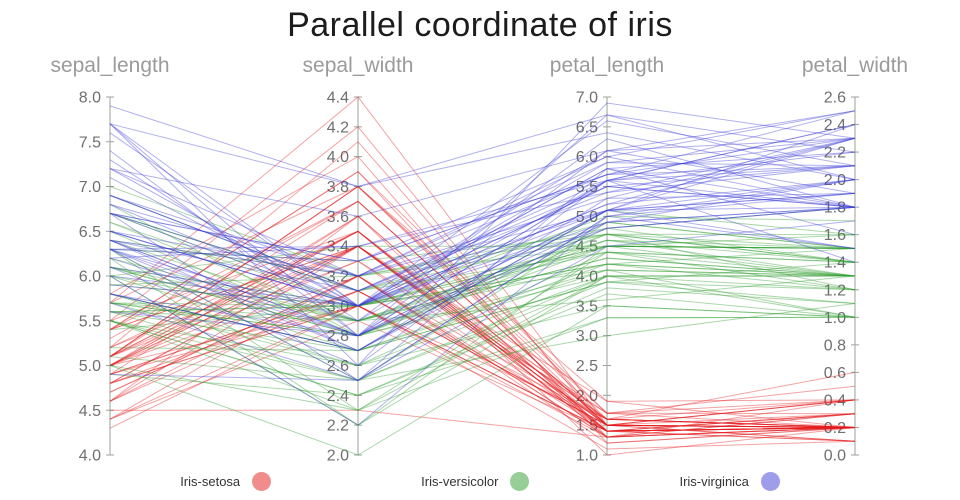 Image resolution: width=960 pixels, height=500 pixels. What do you see at coordinates (90, 98) in the screenshot?
I see `tick-label: 8.0` at bounding box center [90, 98].